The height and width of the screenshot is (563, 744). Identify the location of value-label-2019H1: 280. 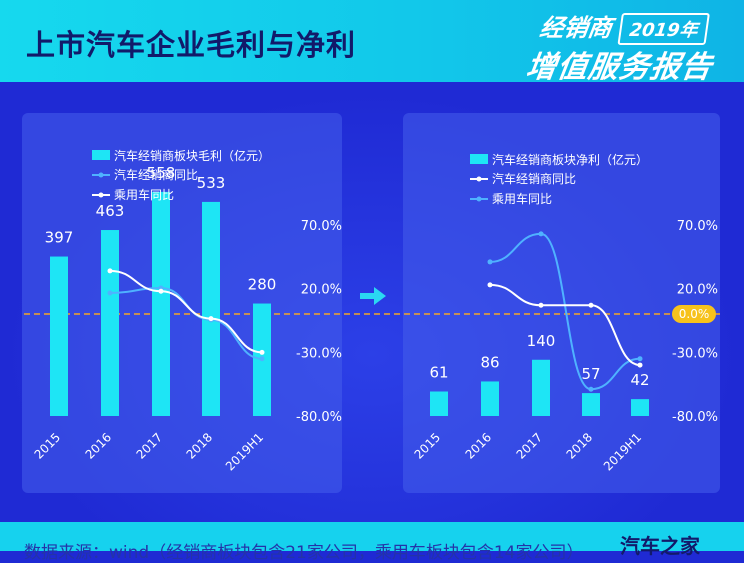
(262, 285).